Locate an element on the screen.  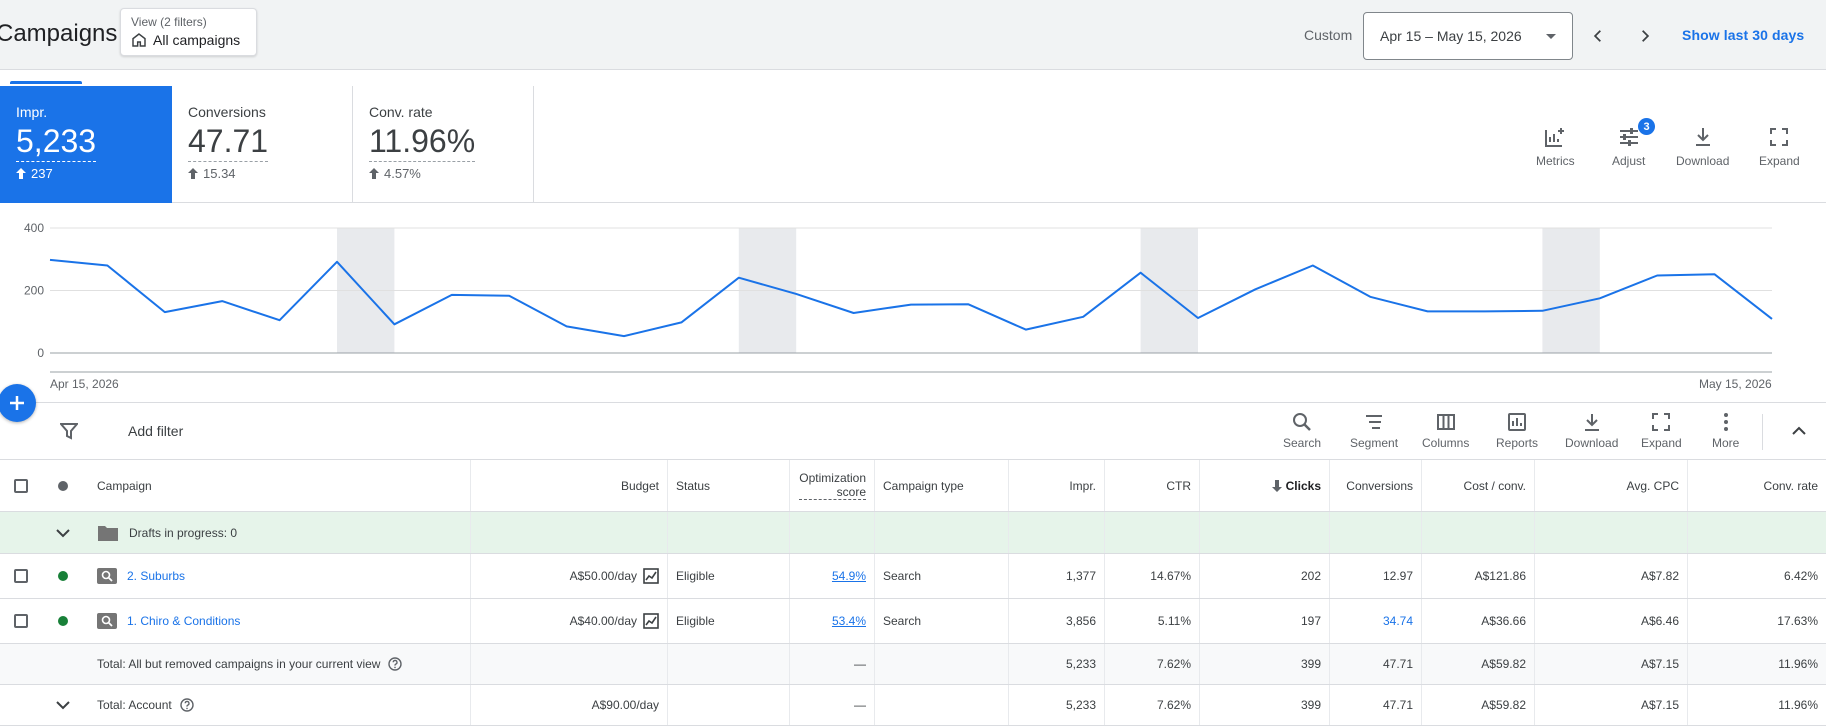
adjust-button: Adjust 3 is located at coordinates (1633, 143).